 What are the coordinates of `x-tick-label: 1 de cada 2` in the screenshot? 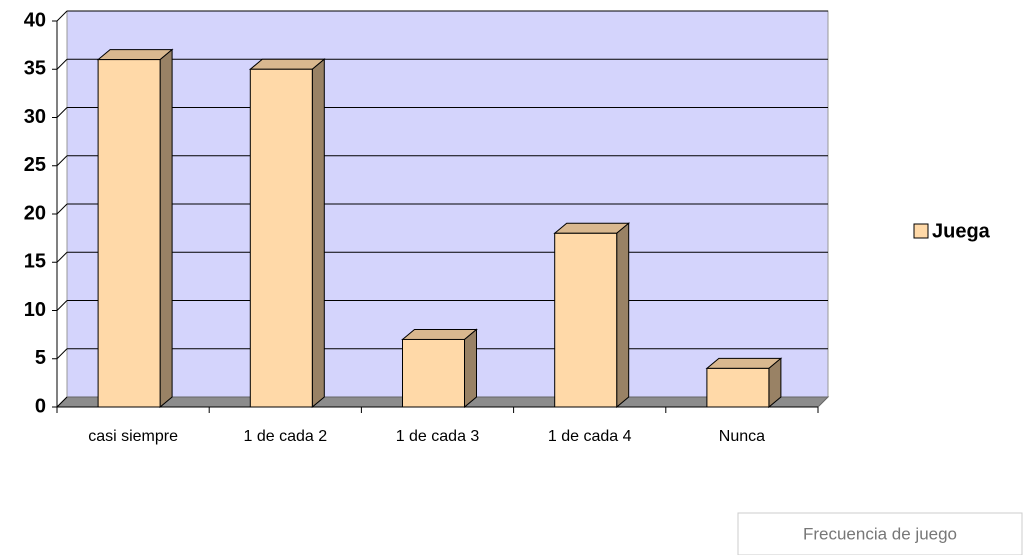 It's located at (285, 436).